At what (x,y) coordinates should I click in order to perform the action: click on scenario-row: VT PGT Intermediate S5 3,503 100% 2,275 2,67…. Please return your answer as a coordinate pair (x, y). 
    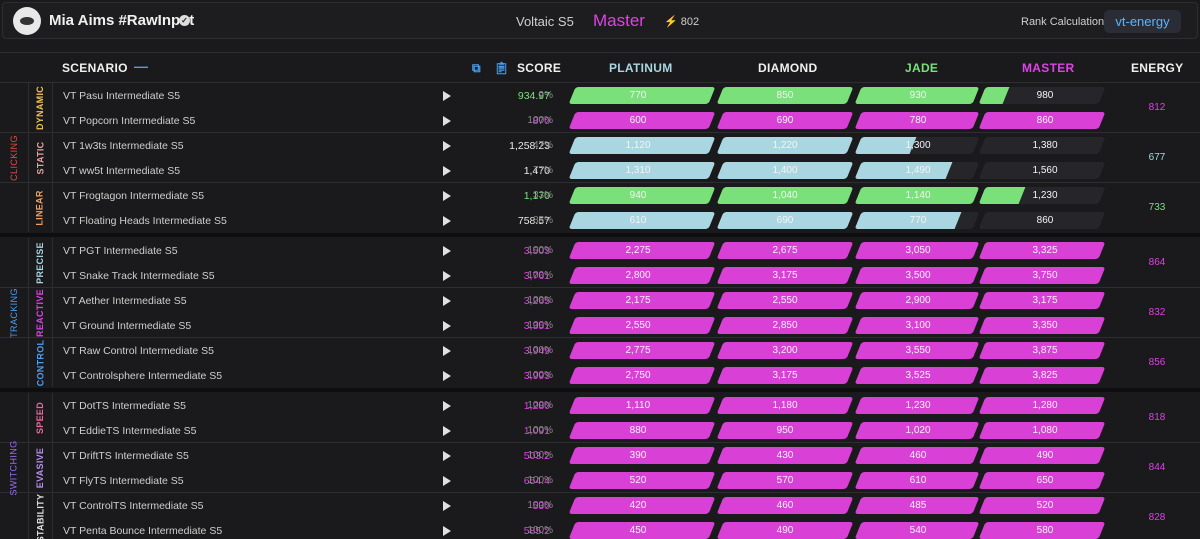
    Looking at the image, I should click on (600, 251).